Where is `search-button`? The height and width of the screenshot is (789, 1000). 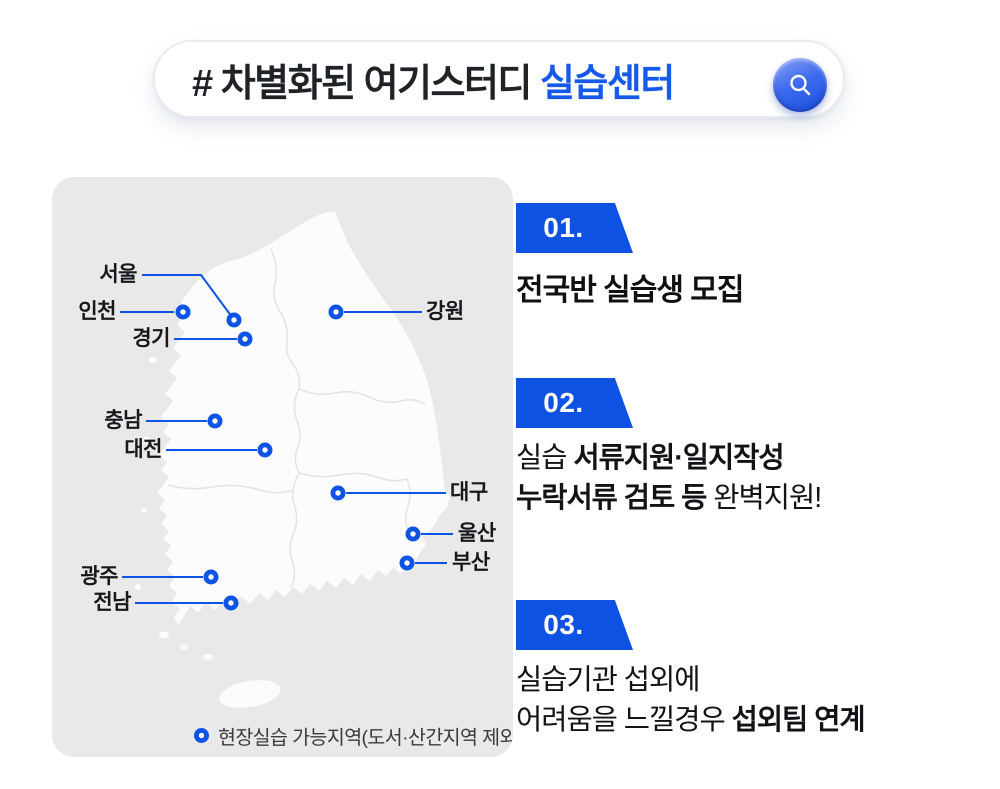
search-button is located at coordinates (800, 85).